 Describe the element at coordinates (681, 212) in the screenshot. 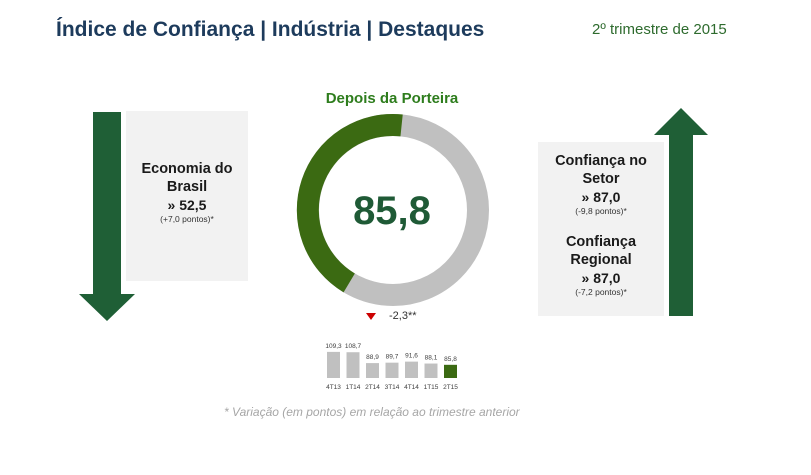

I see `up-arrow-icon` at that location.